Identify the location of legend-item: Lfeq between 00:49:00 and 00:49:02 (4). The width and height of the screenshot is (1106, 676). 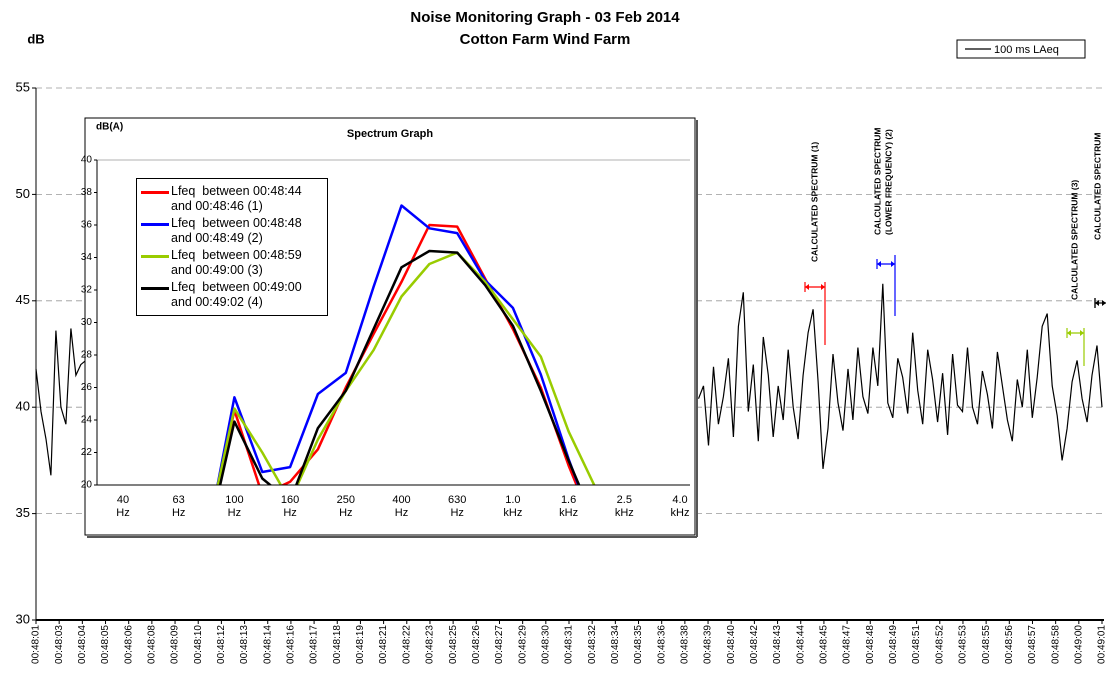
(231, 295).